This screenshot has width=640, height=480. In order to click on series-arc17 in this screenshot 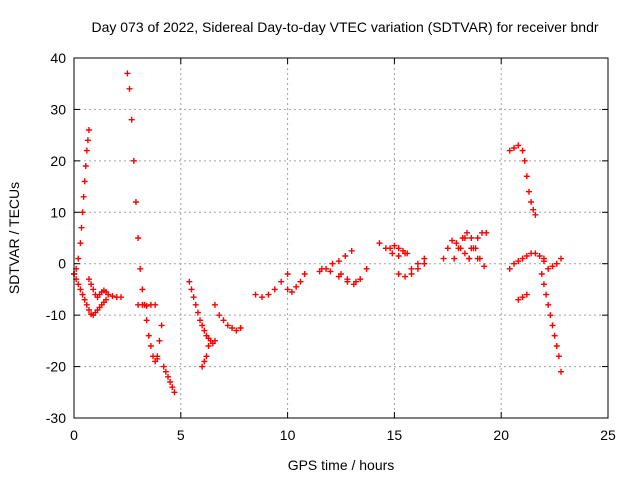, I will do `click(399, 249)`.